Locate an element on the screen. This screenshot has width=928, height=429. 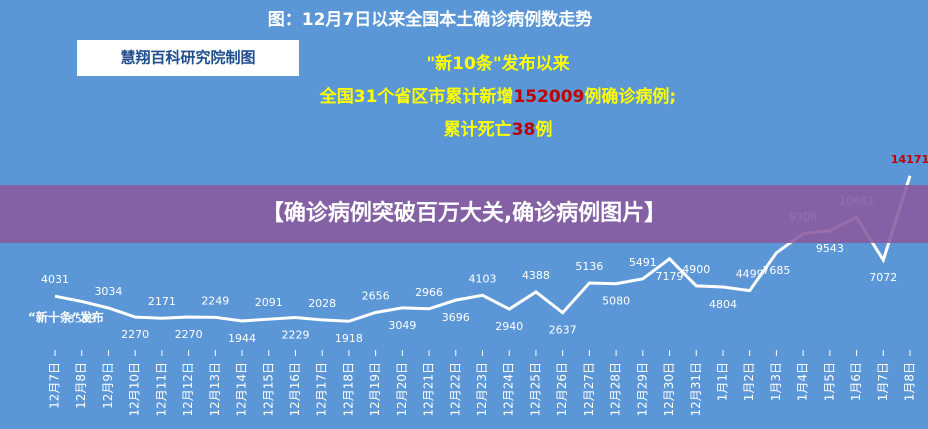
data-label: 2028 is located at coordinates (322, 303).